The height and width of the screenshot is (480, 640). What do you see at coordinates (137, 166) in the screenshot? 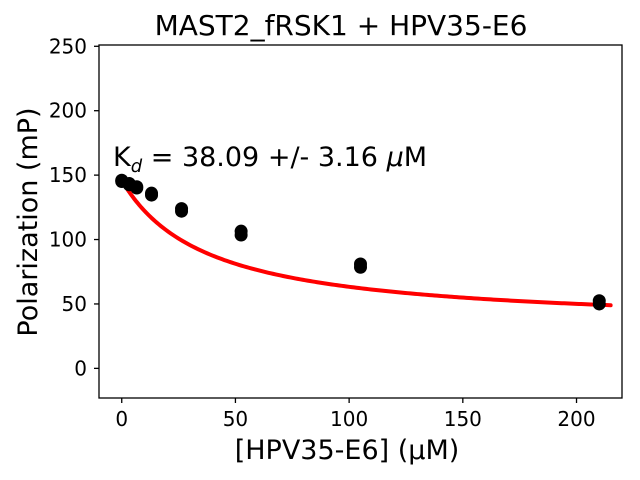
I see `kd-subscript: d` at bounding box center [137, 166].